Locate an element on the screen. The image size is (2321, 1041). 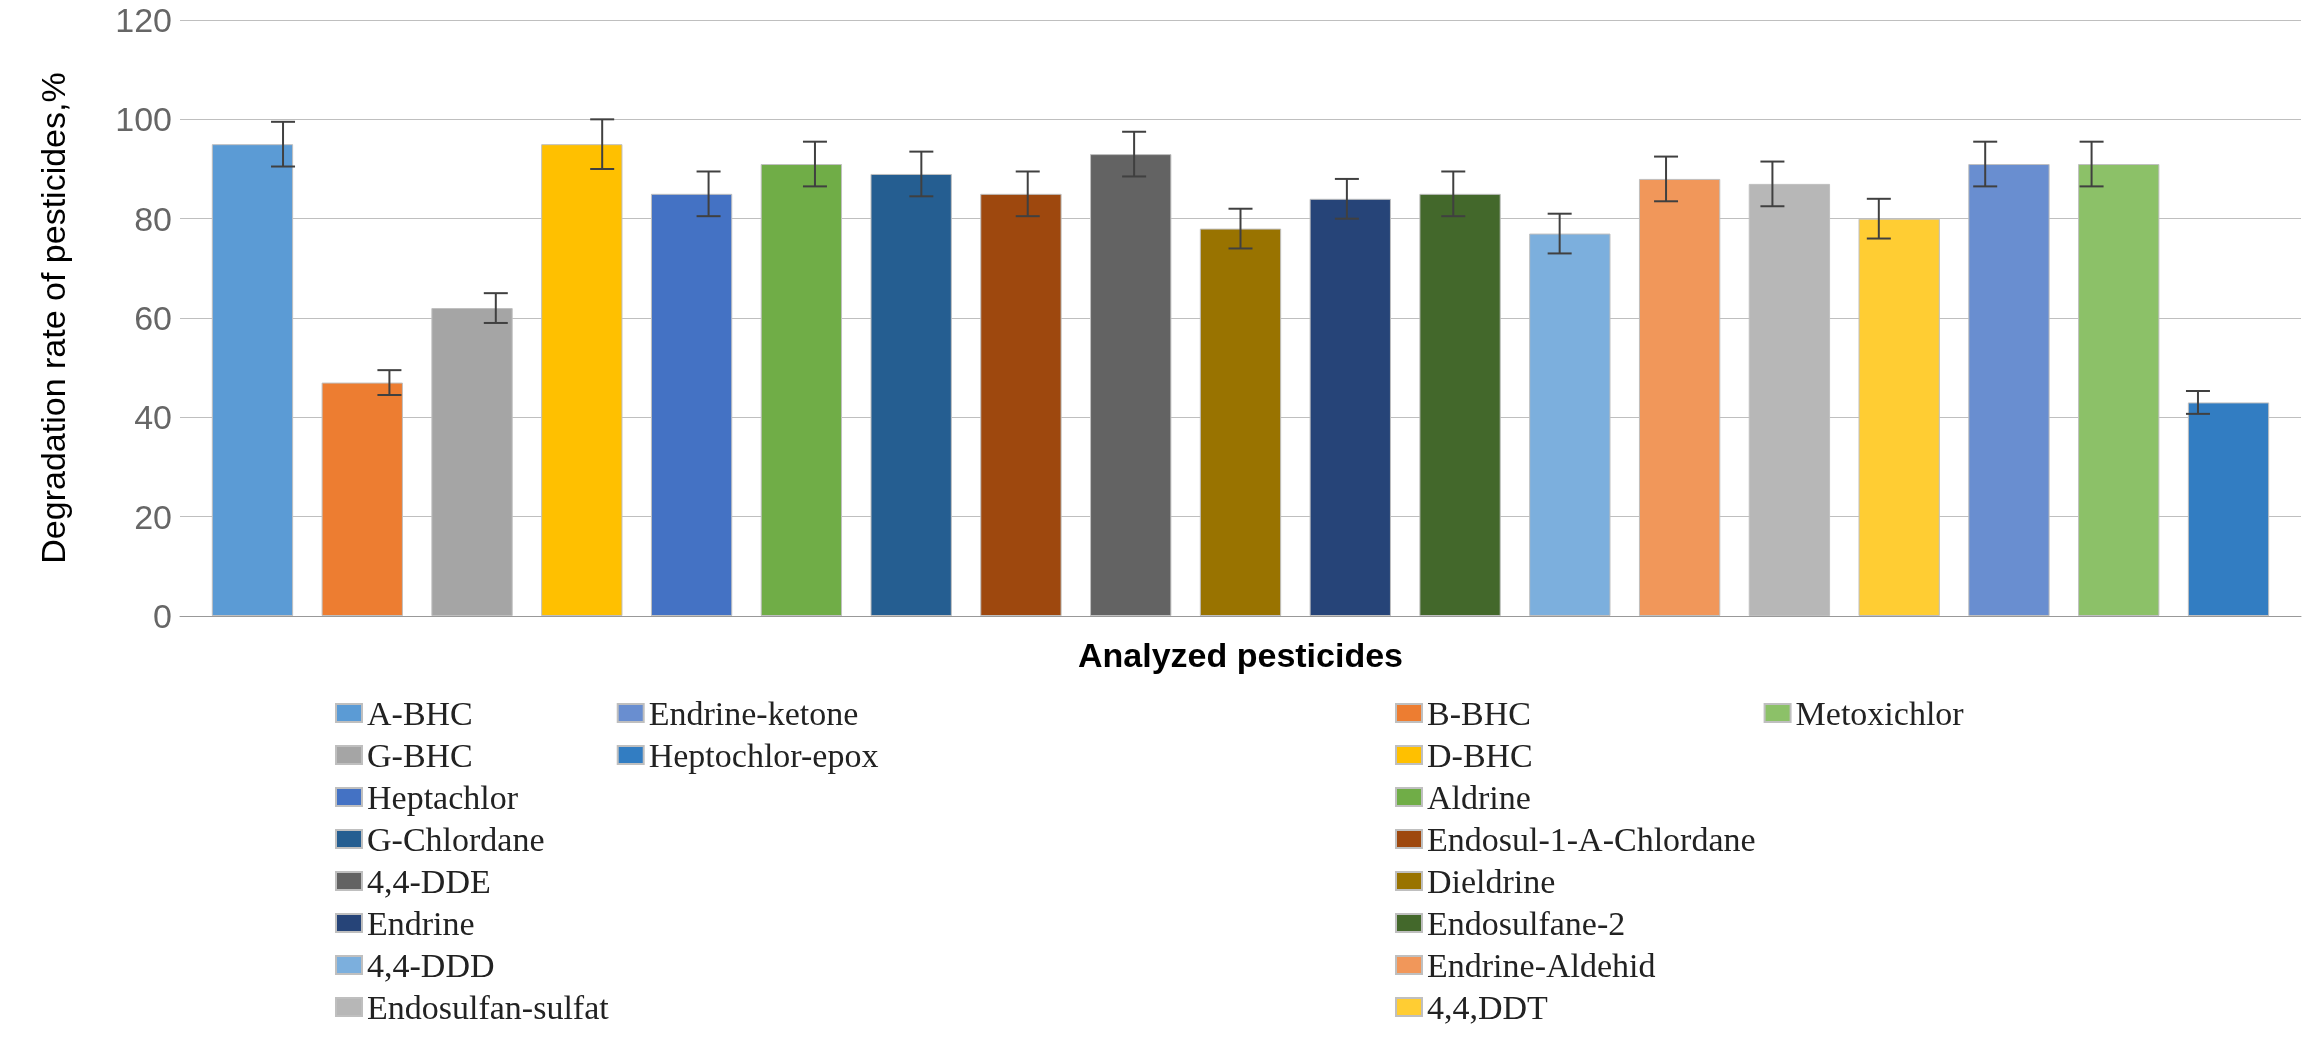
y-tick-label: 60 is located at coordinates (153, 318).